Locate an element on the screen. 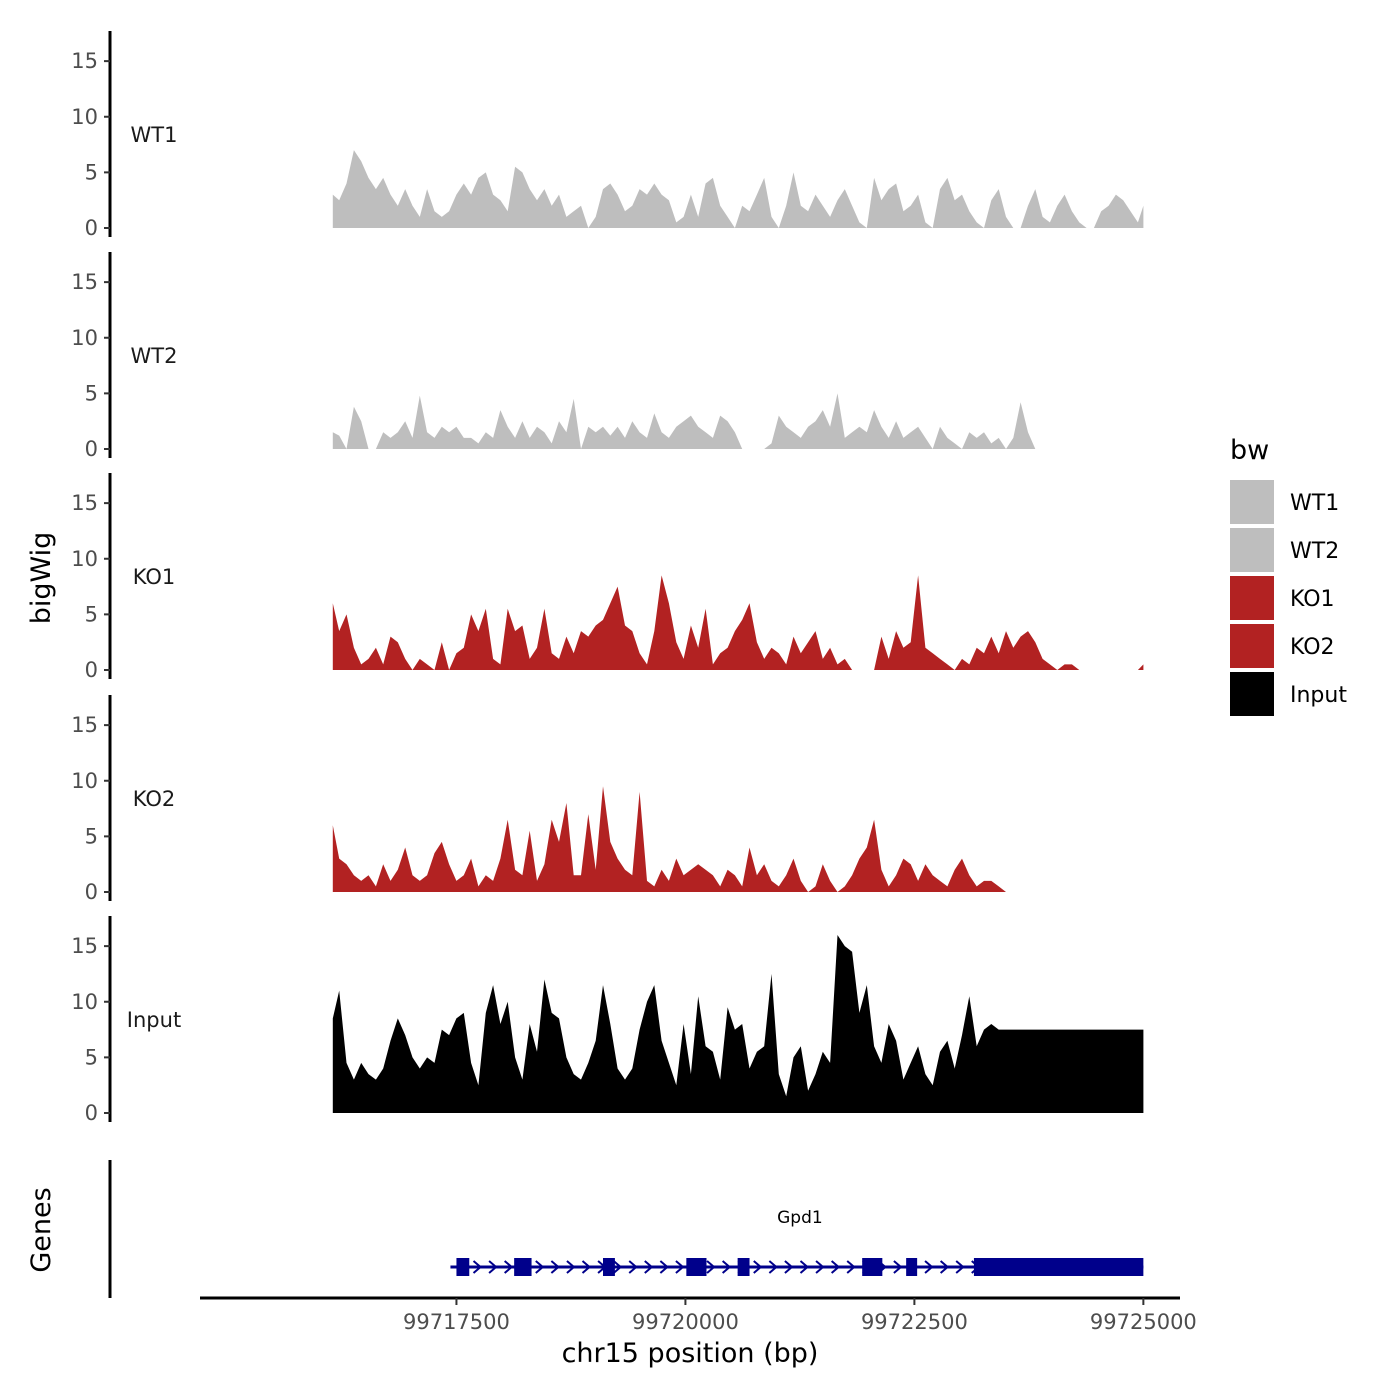 This screenshot has width=1400, height=1400. x-tick-label: 99720000 is located at coordinates (685, 1322).